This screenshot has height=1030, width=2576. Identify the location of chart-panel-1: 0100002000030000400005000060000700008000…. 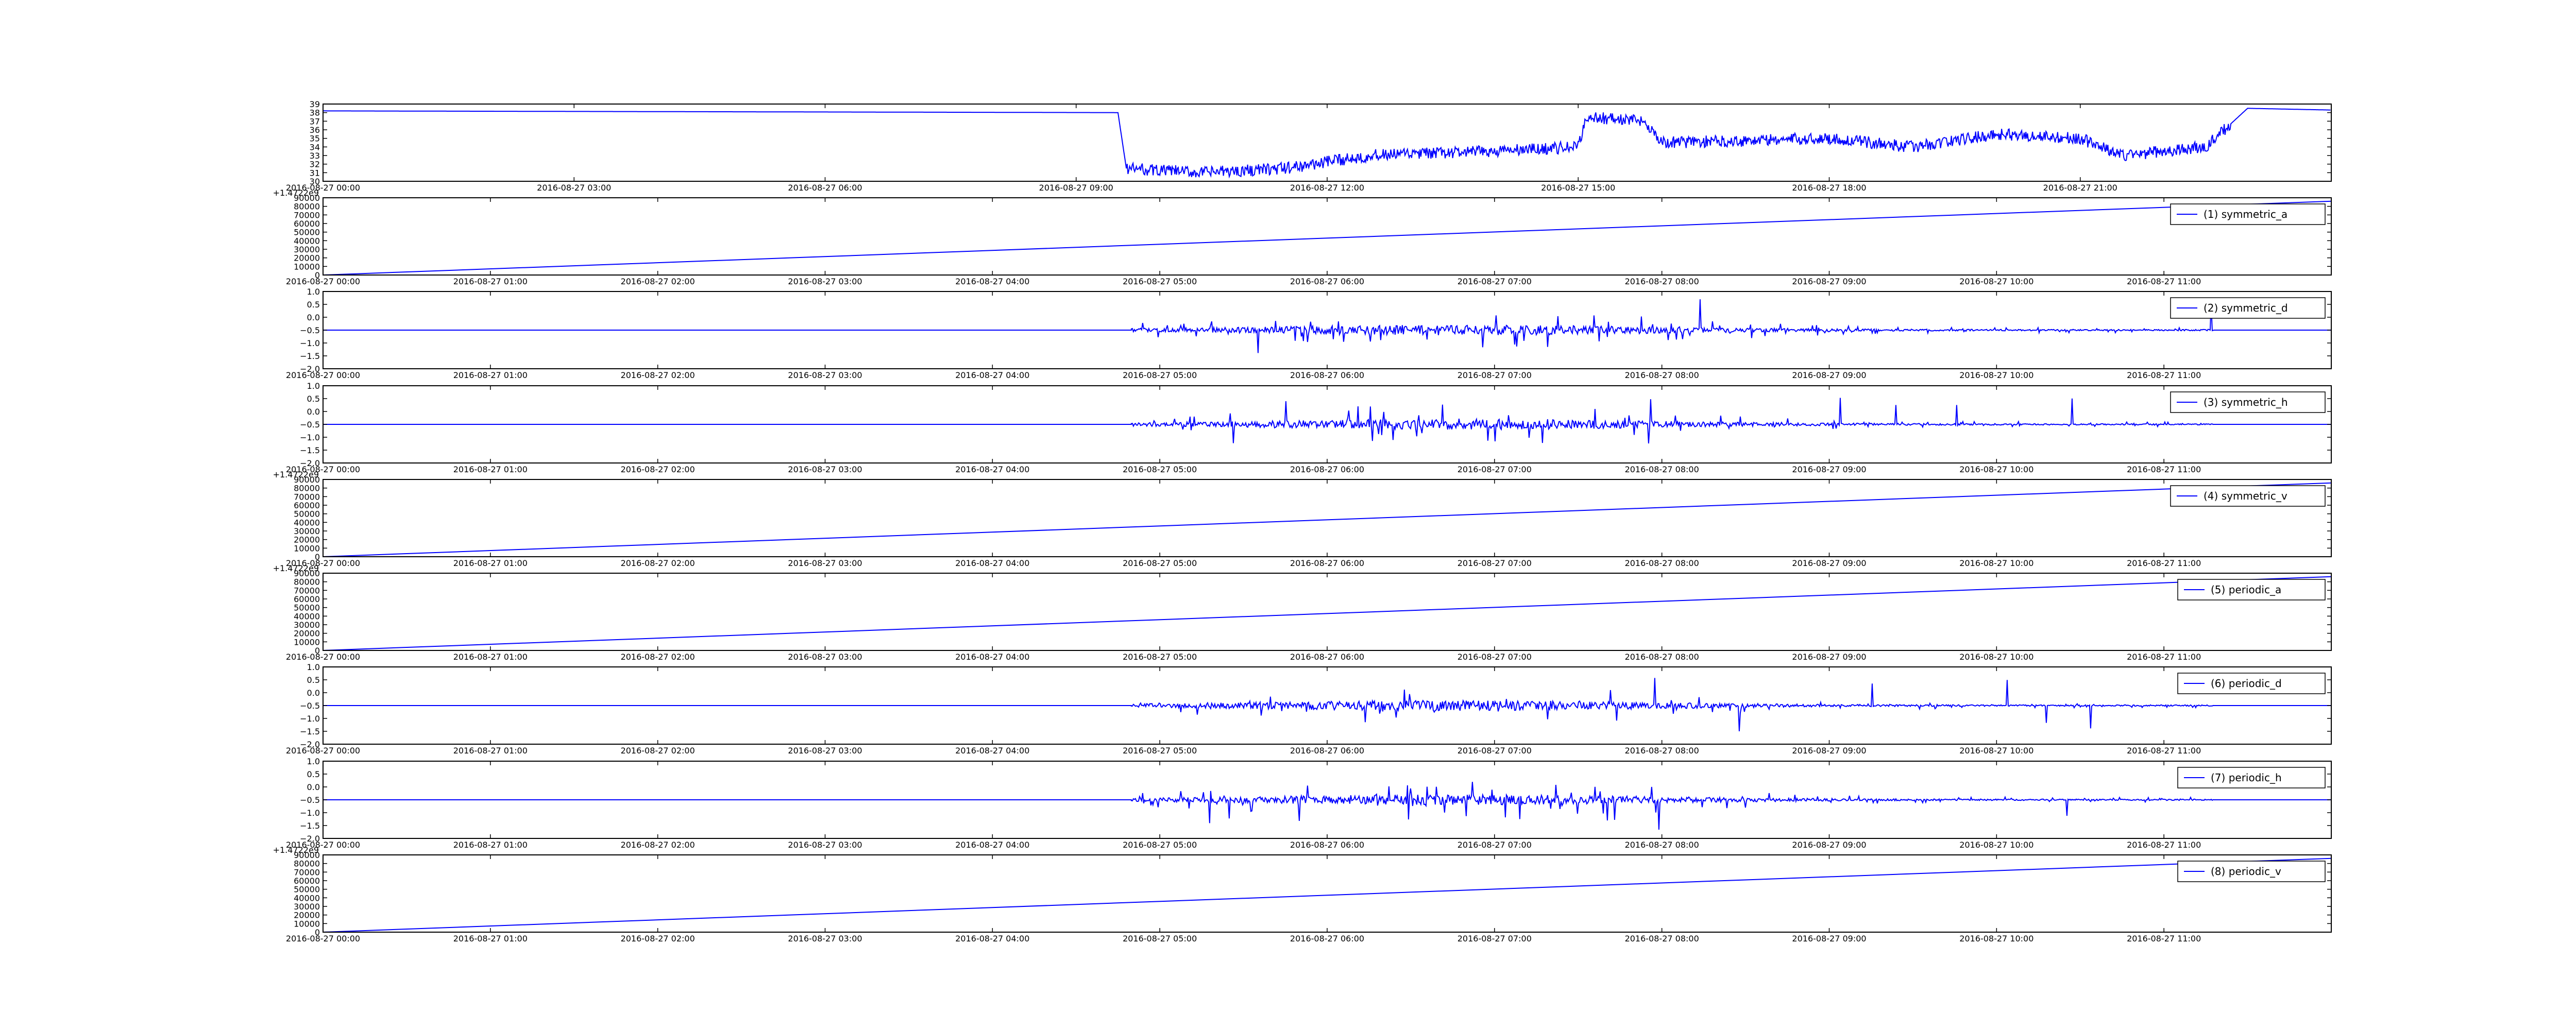
(1302, 237).